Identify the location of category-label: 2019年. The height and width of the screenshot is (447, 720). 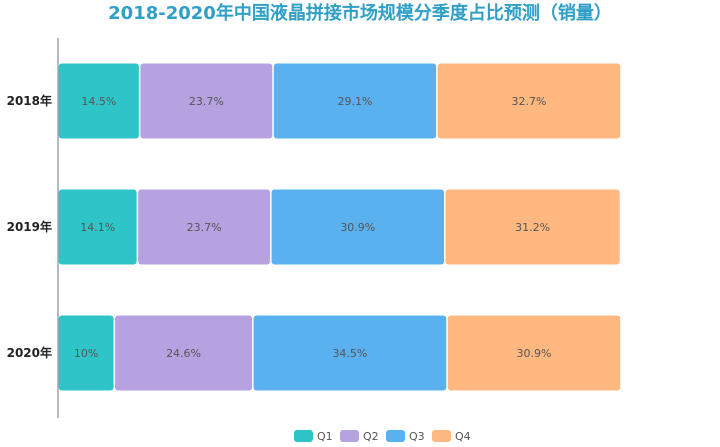
(29, 226).